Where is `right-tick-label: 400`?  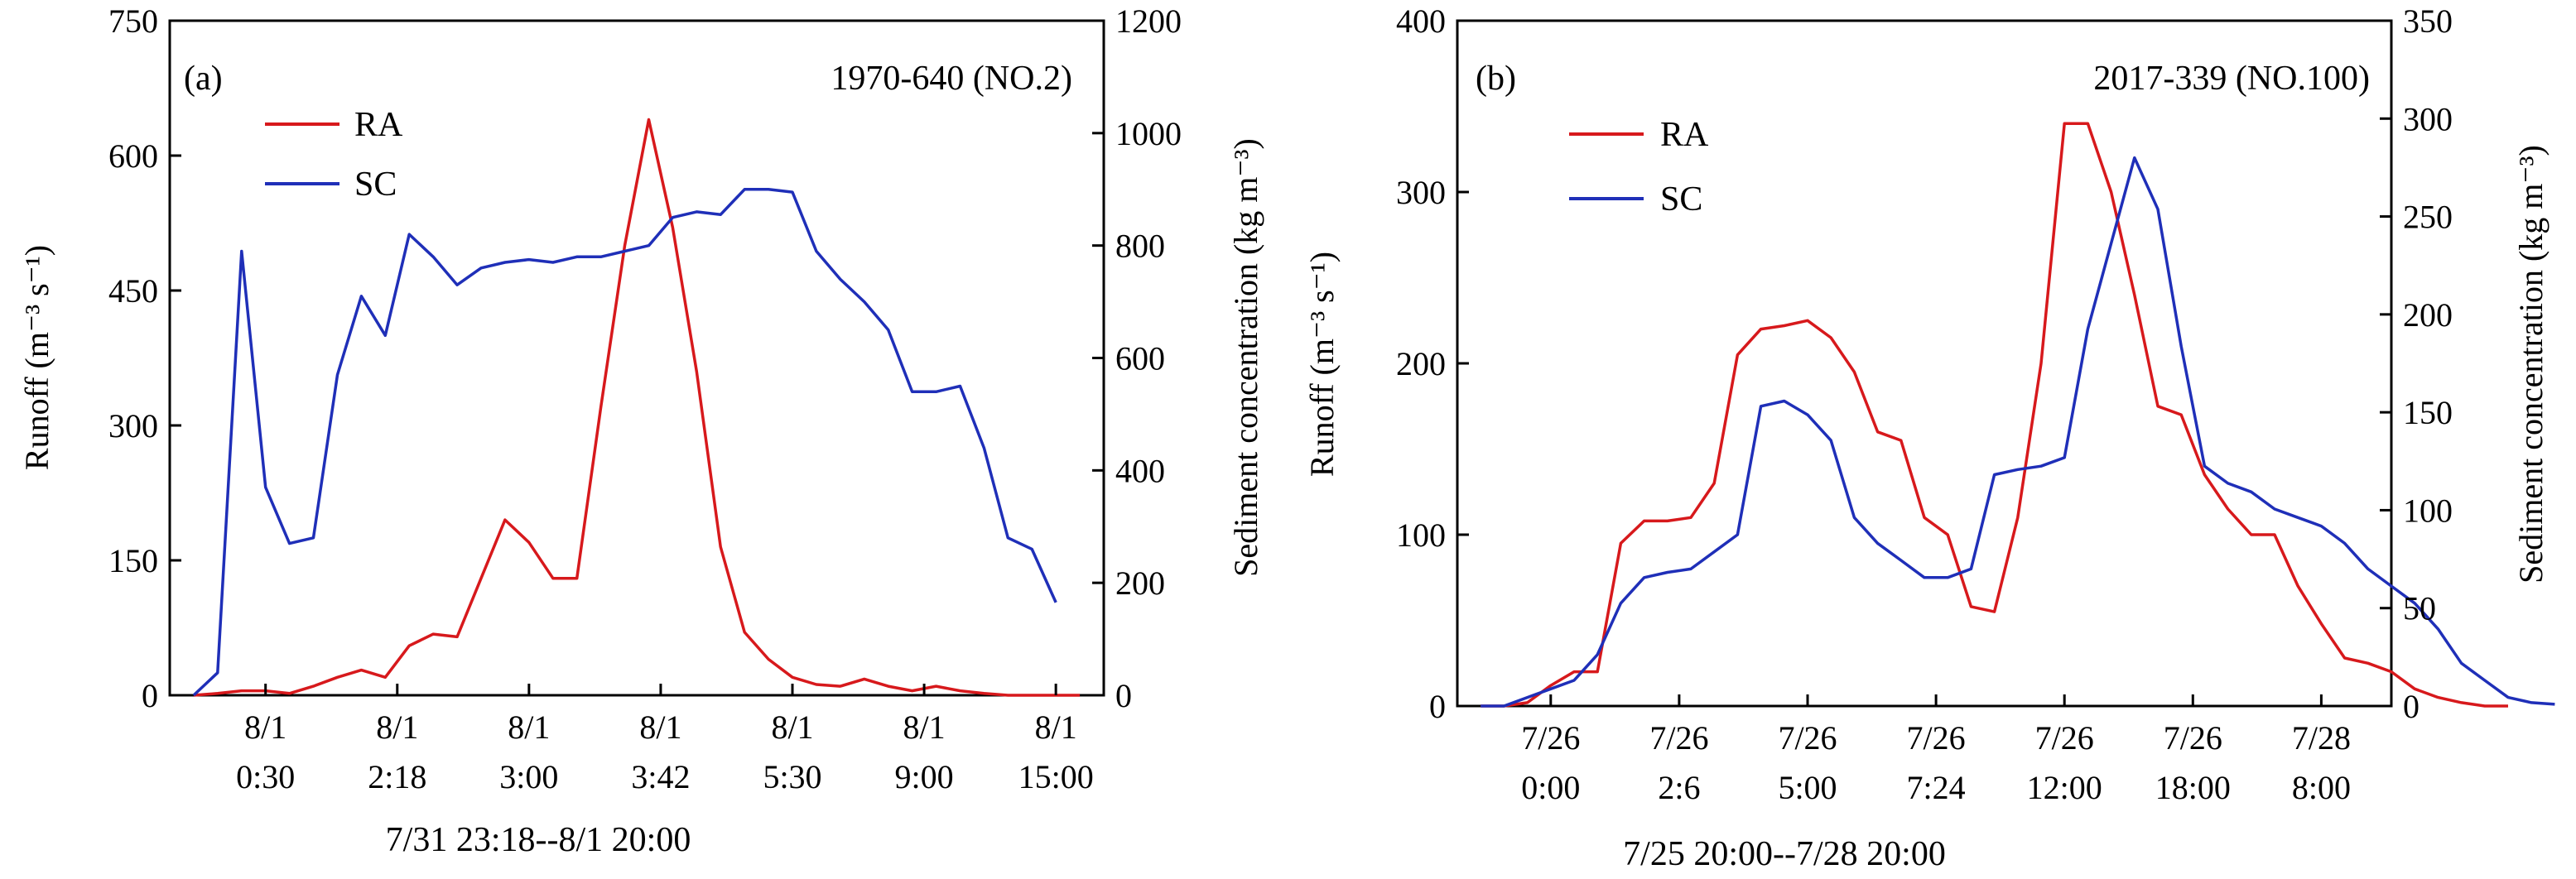 right-tick-label: 400 is located at coordinates (1140, 470).